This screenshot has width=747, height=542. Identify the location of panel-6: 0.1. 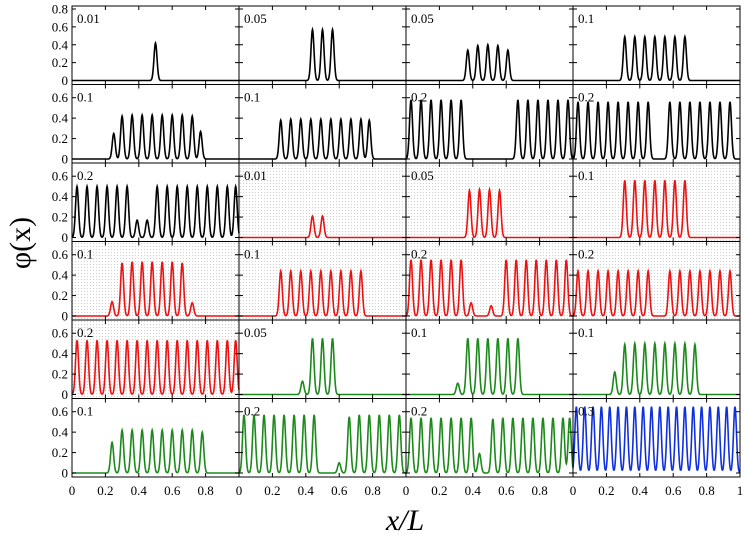
(322, 124).